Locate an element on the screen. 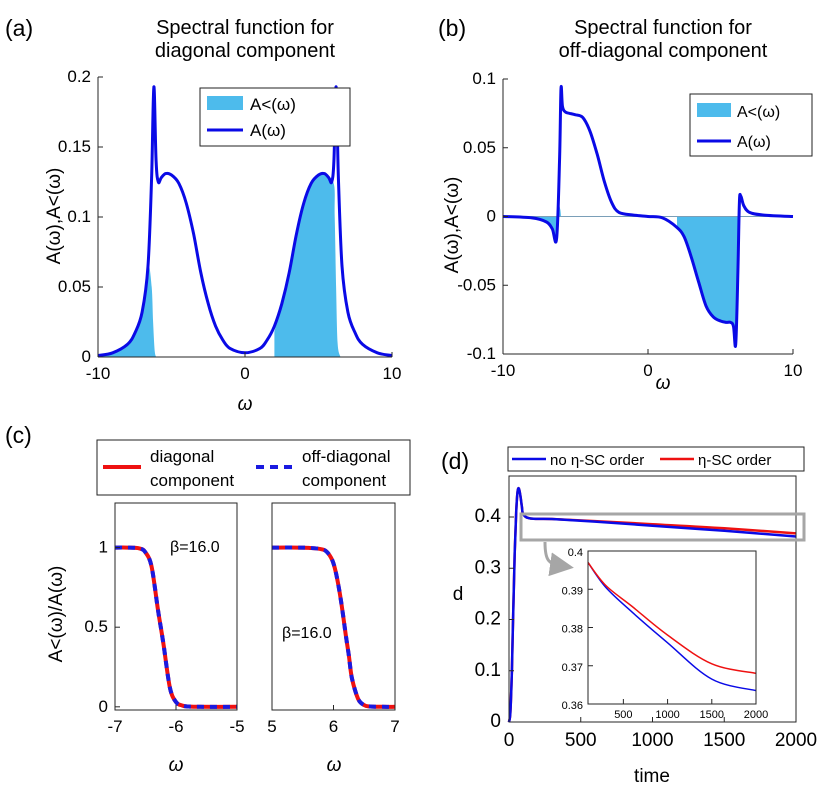 The image size is (830, 806). panel-a-ytick-label: 0.15 is located at coordinates (74, 146).